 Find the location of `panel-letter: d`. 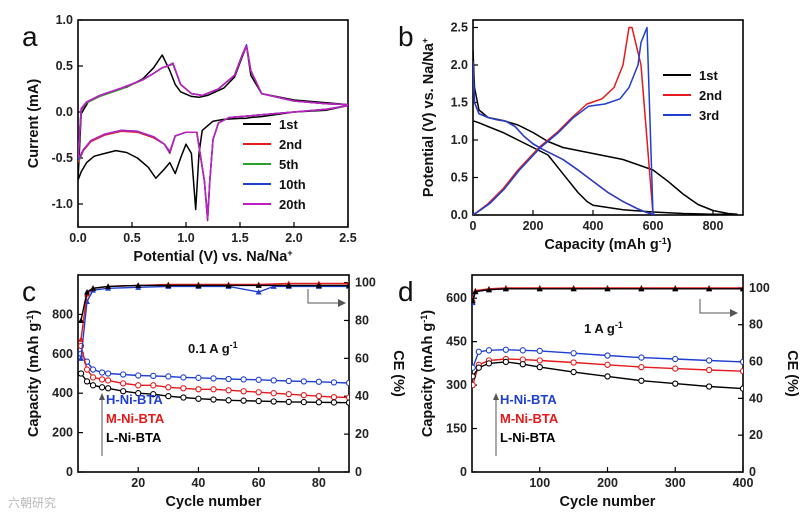

panel-letter: d is located at coordinates (406, 291).